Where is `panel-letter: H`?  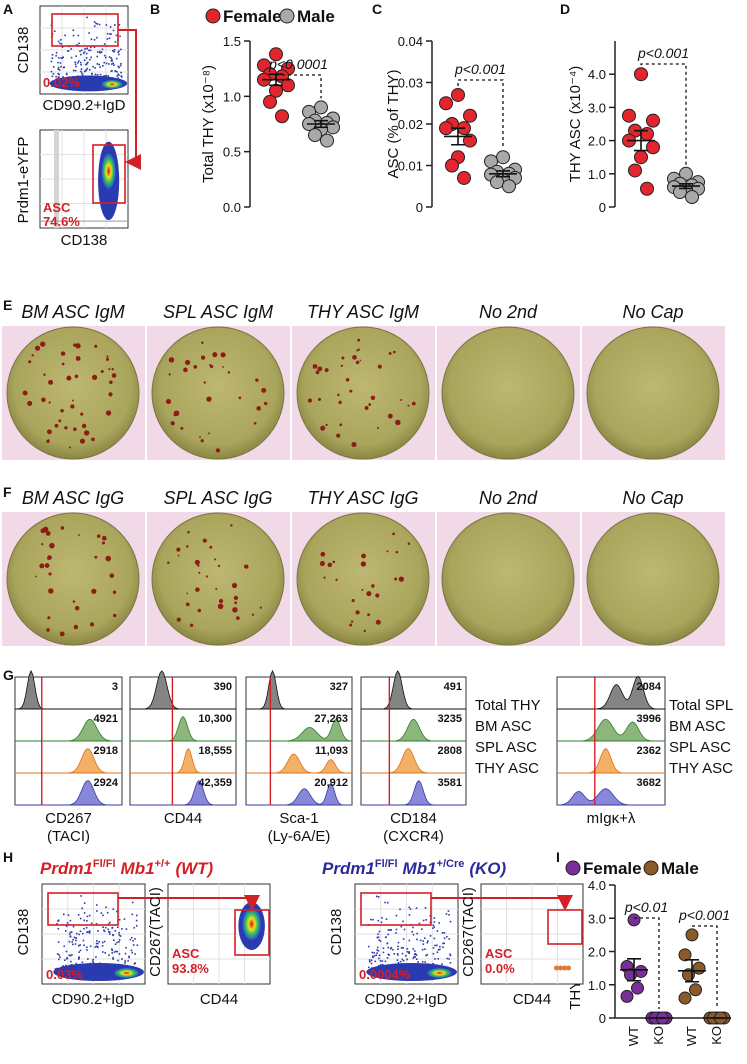
panel-letter: H is located at coordinates (8, 857).